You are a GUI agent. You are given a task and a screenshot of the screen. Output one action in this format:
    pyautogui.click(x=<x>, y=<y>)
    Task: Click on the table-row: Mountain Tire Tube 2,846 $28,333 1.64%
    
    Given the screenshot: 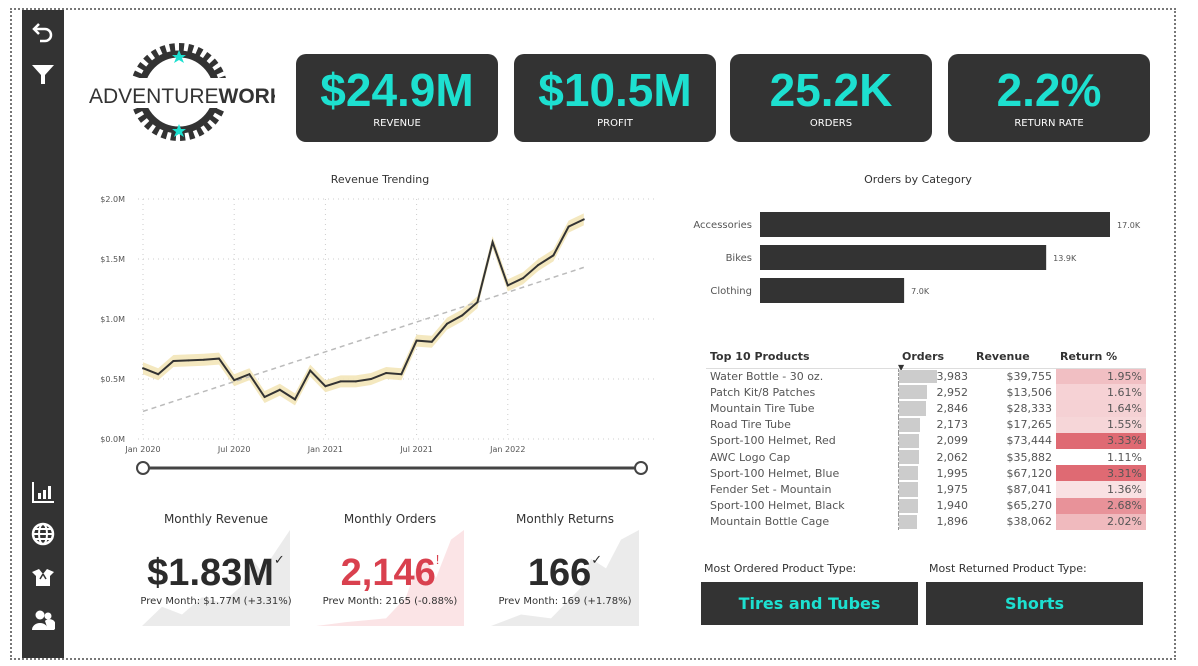 What is the action you would take?
    pyautogui.click(x=926, y=408)
    